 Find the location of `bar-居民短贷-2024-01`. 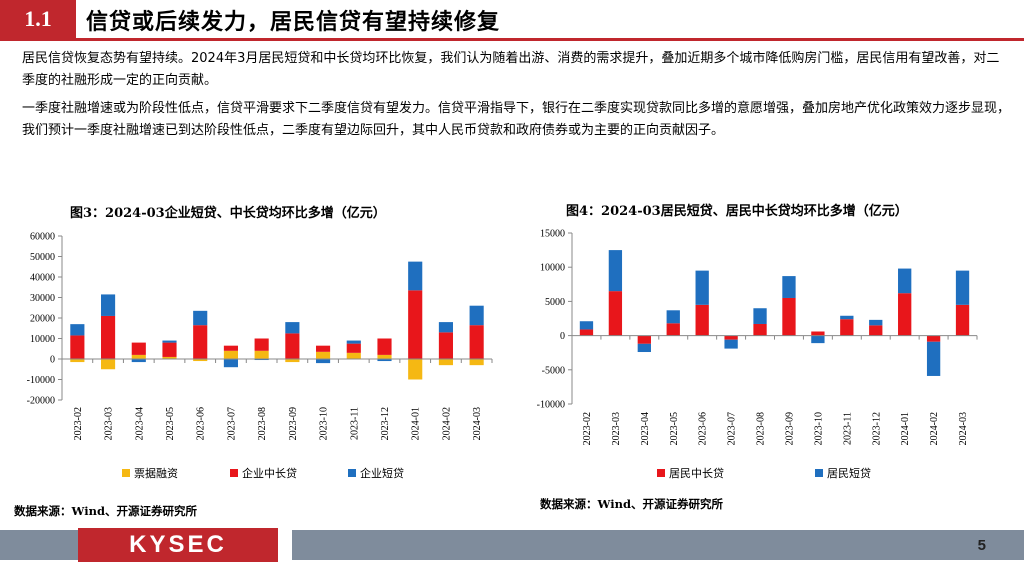

bar-居民短贷-2024-01 is located at coordinates (905, 281).